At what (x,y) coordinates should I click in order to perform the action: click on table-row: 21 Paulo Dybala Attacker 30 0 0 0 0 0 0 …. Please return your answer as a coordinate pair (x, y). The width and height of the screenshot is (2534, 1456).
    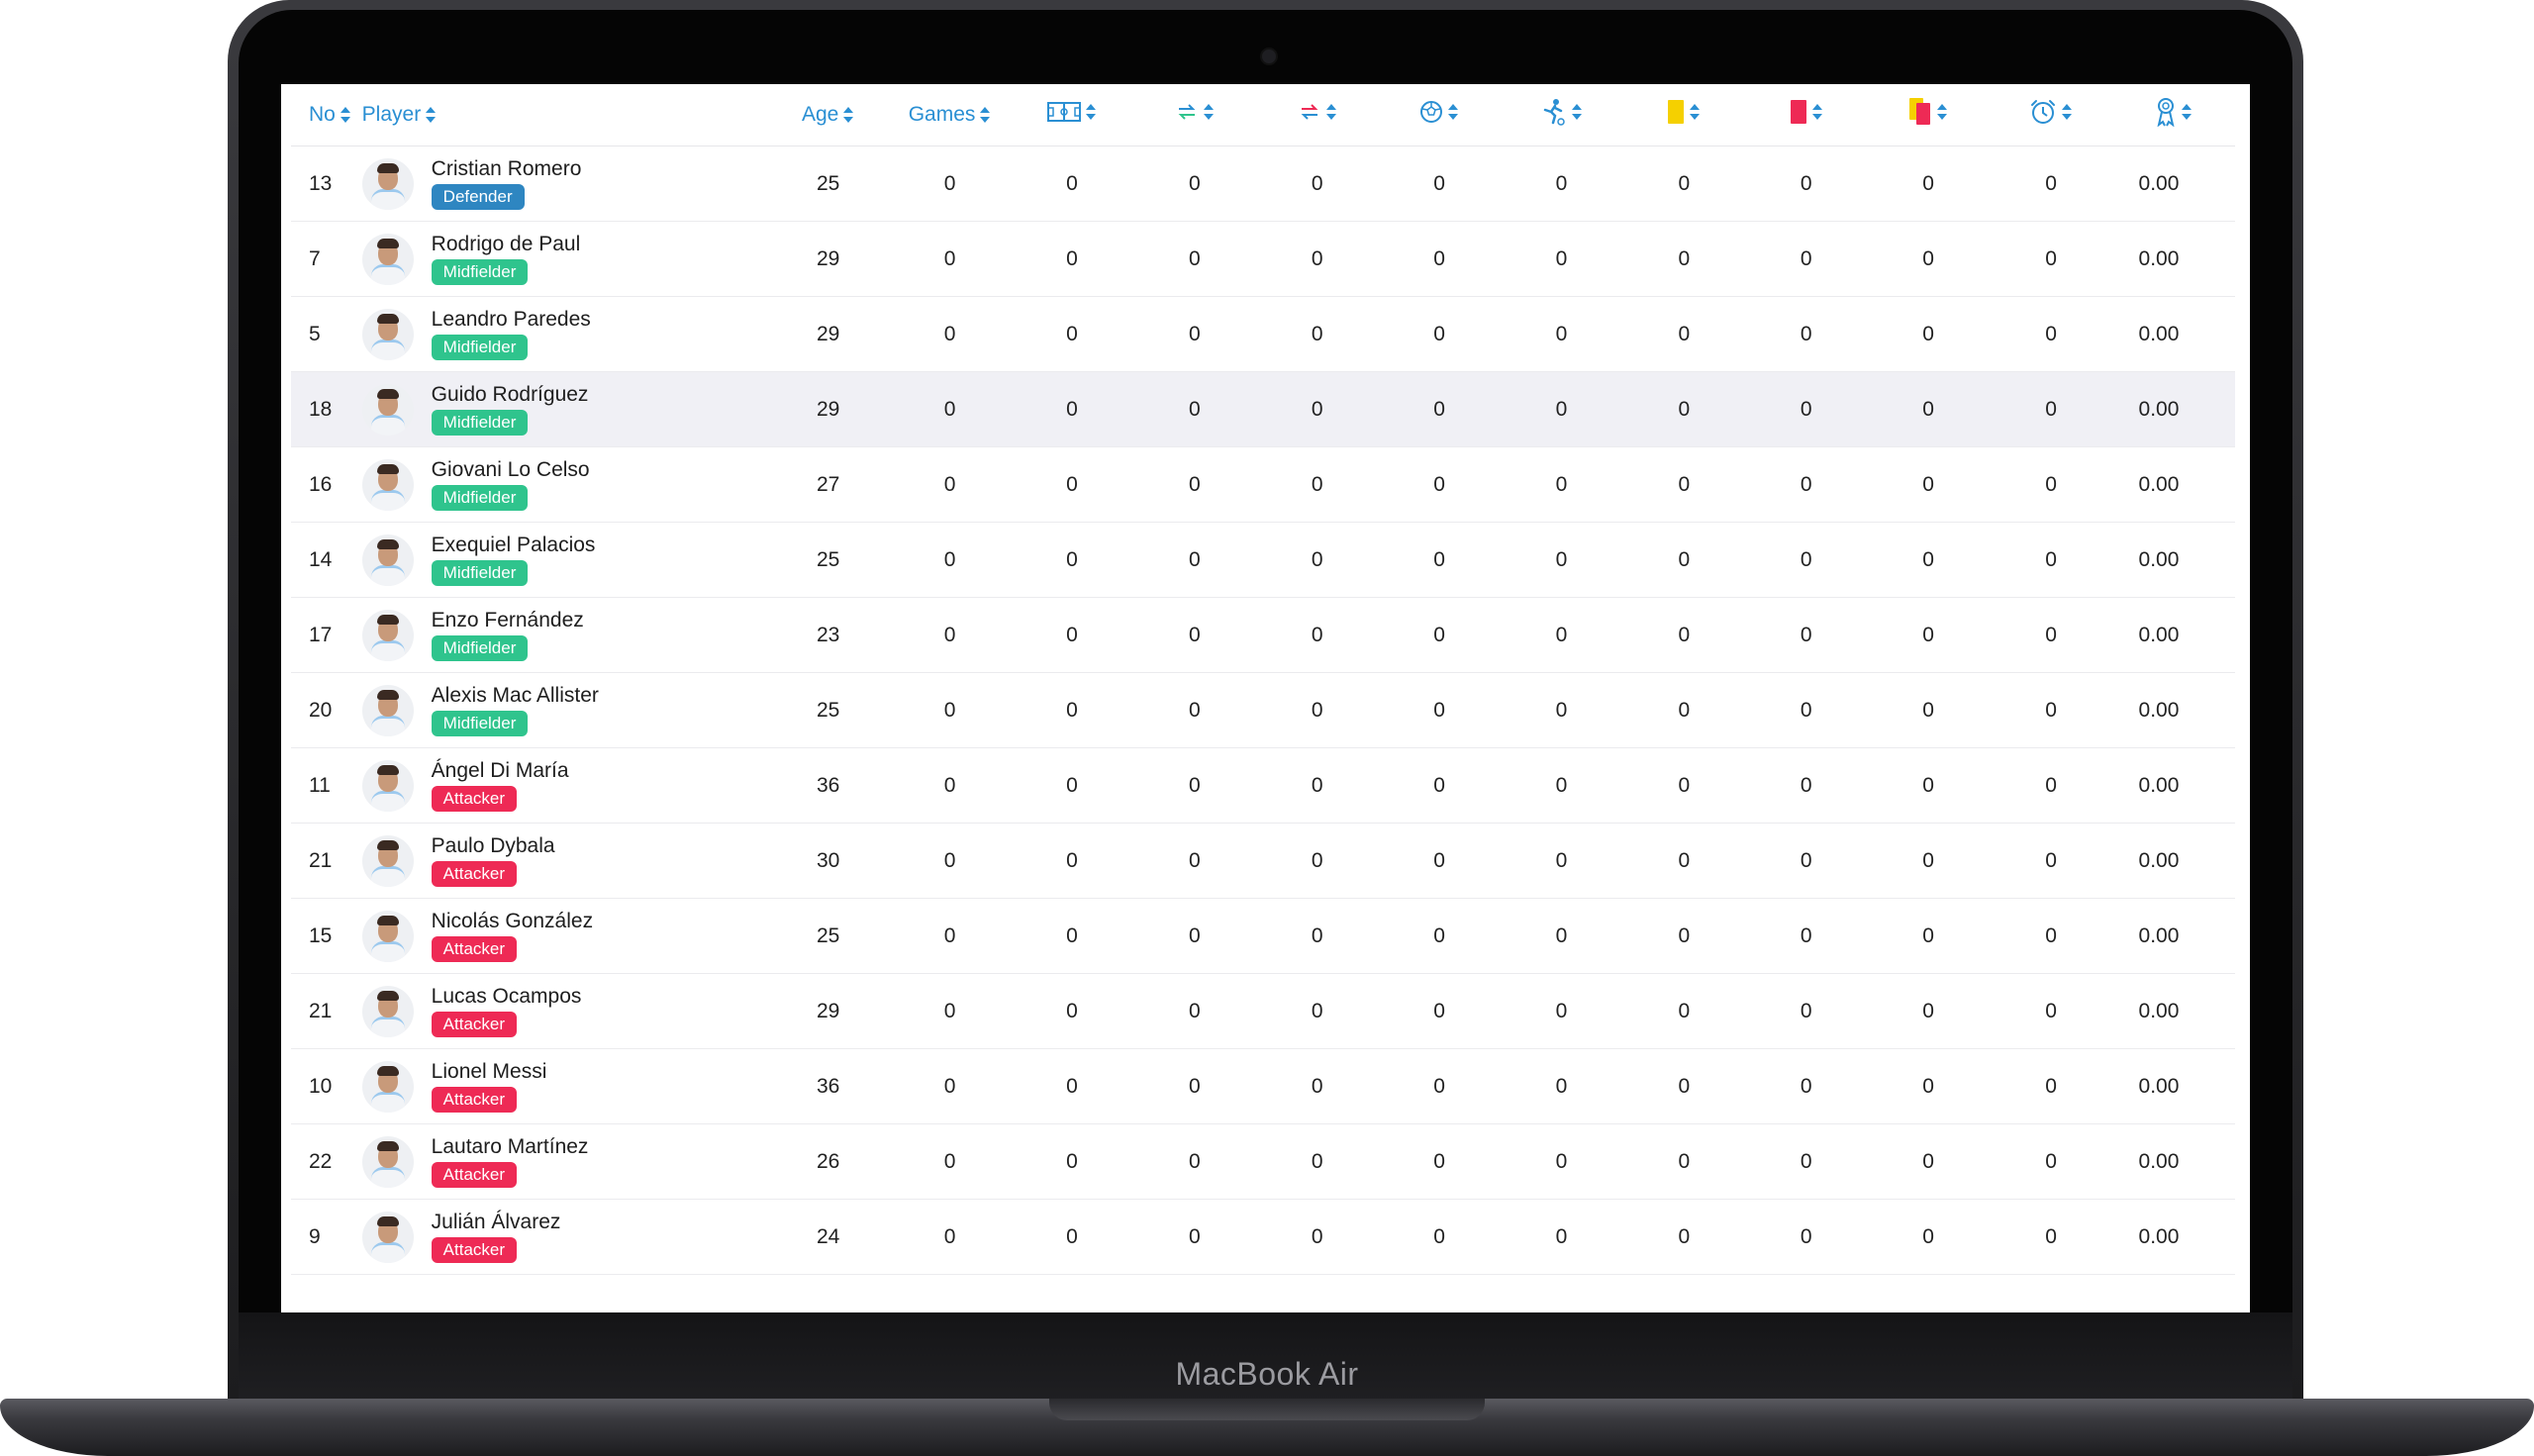
    Looking at the image, I should click on (1263, 861).